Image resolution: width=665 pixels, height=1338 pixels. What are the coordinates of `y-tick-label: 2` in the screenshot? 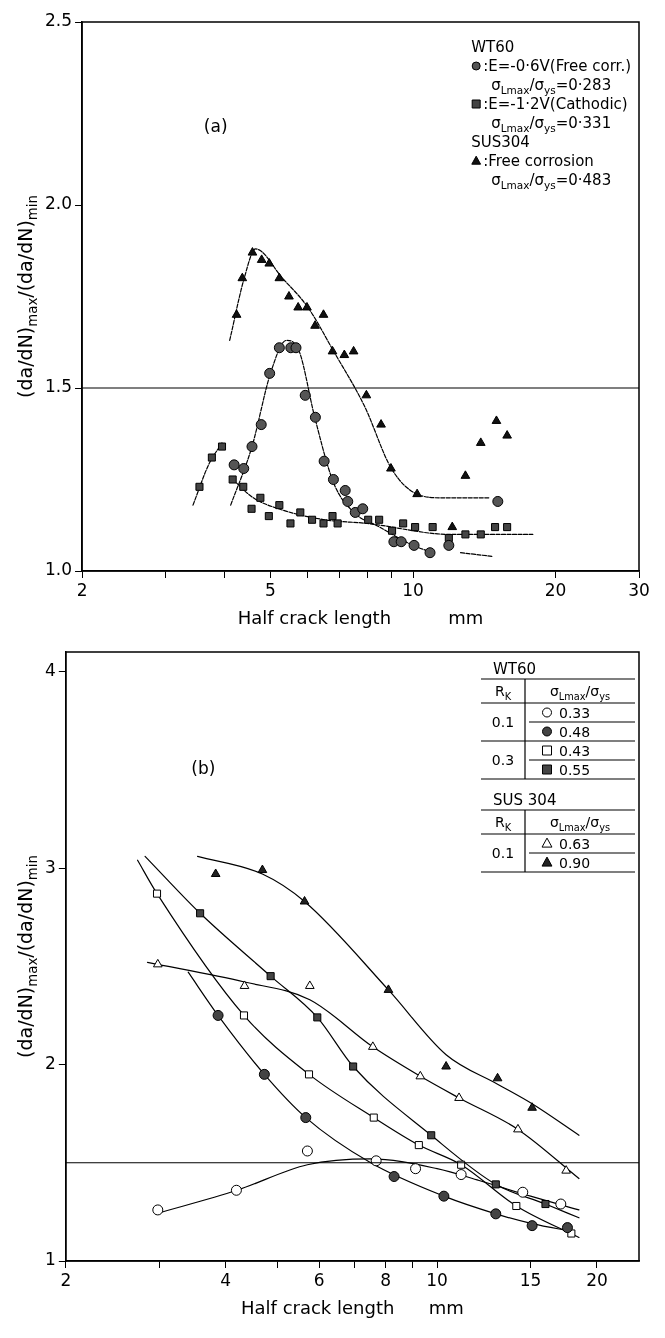 It's located at (50, 1062).